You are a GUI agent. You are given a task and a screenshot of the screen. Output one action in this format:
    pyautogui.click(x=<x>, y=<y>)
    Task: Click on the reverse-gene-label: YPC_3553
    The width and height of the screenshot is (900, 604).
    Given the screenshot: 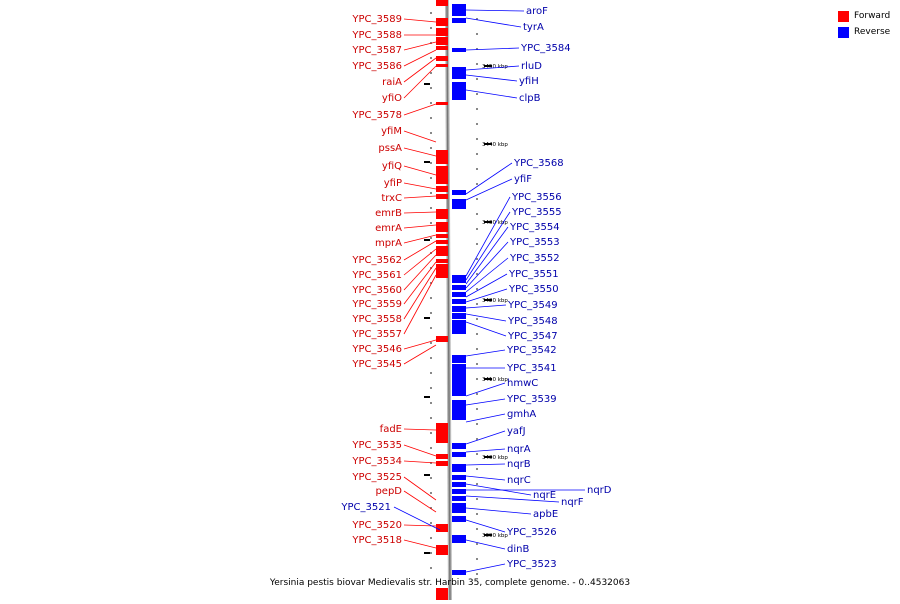 What is the action you would take?
    pyautogui.click(x=534, y=242)
    